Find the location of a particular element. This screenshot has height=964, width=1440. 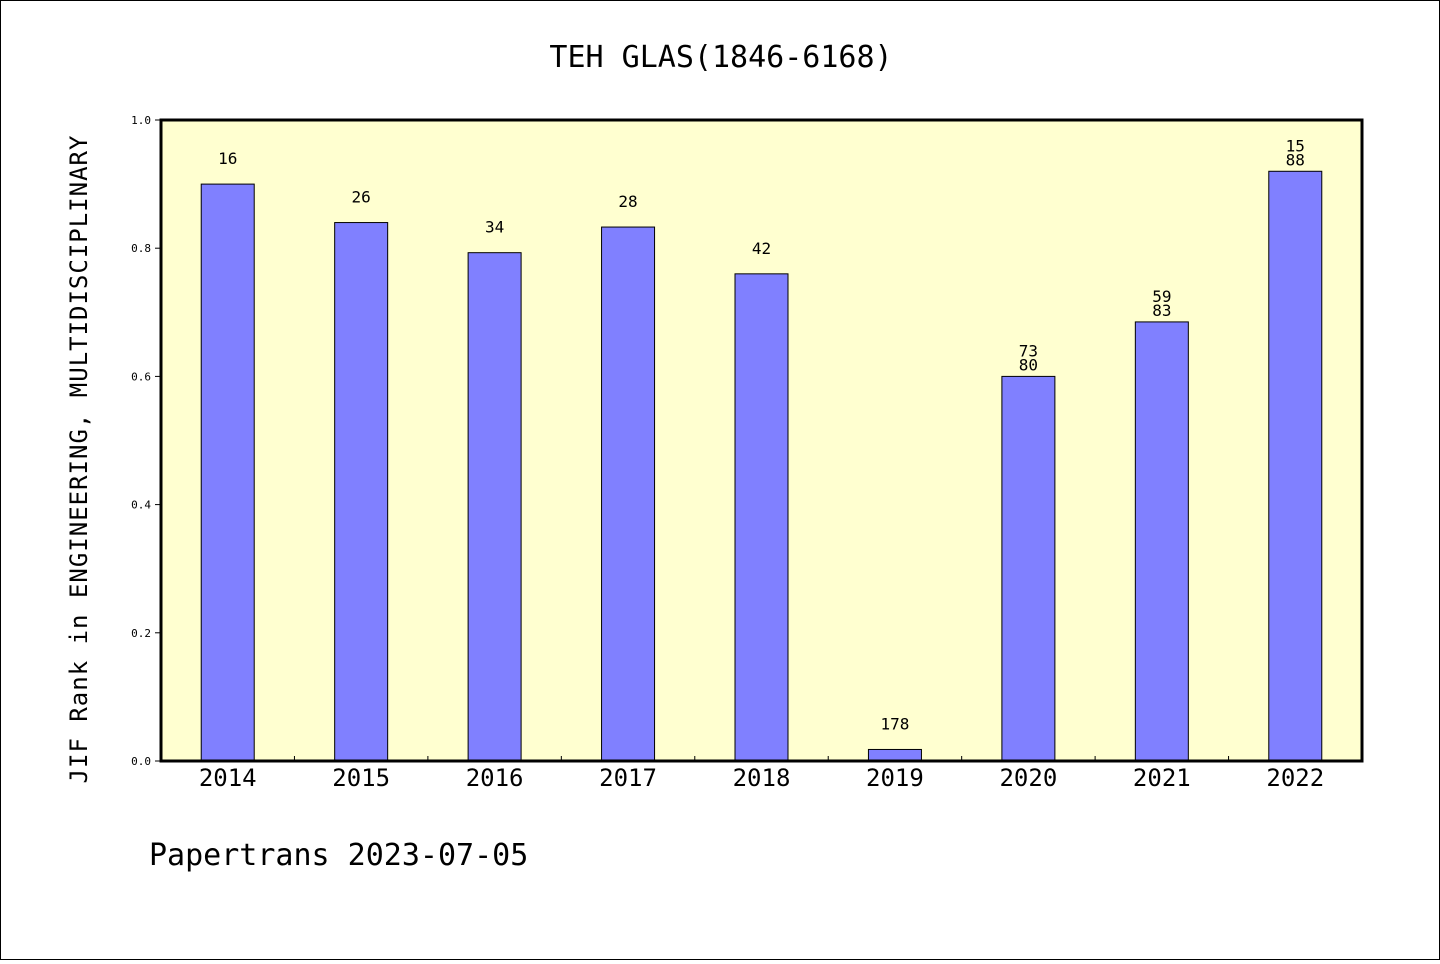

x-tick-label-2016: 2016 is located at coordinates (495, 778).